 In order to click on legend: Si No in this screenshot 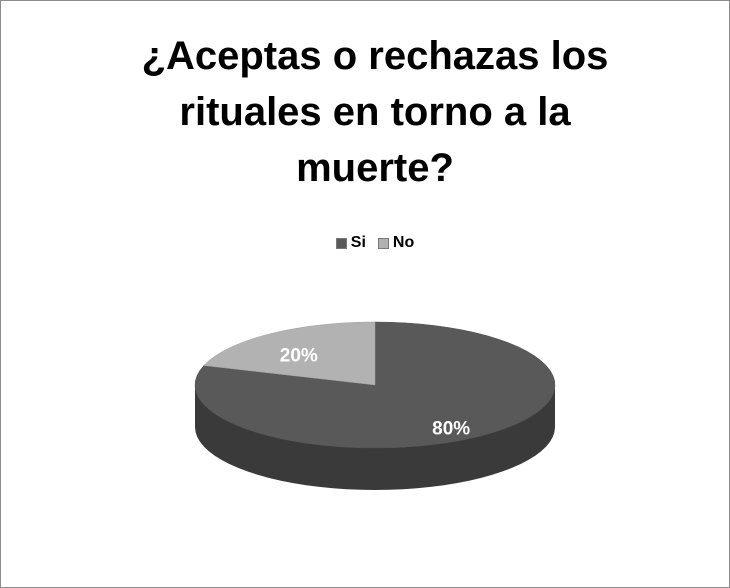, I will do `click(365, 243)`.